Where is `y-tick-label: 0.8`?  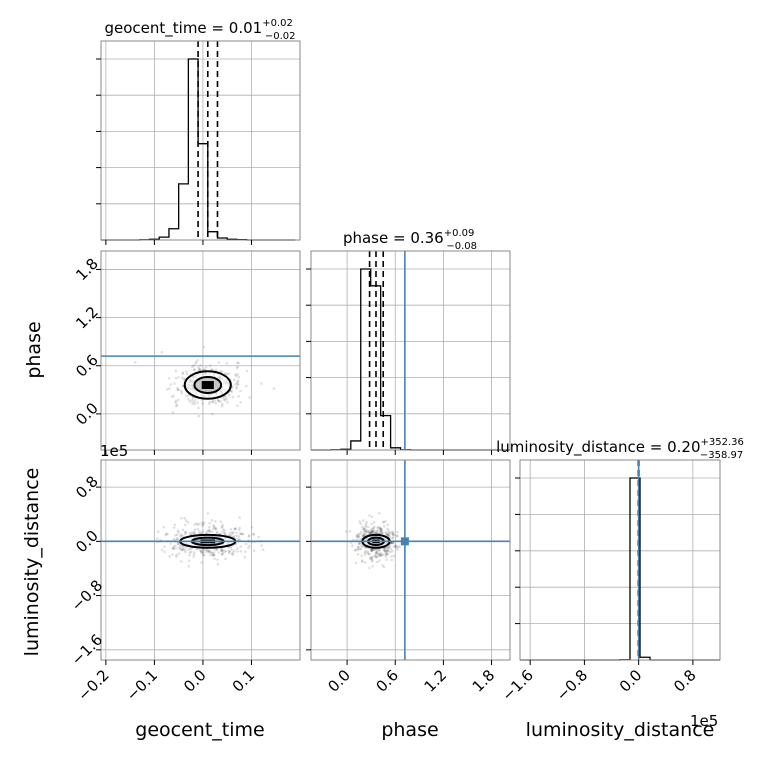 y-tick-label: 0.8 is located at coordinates (87, 487).